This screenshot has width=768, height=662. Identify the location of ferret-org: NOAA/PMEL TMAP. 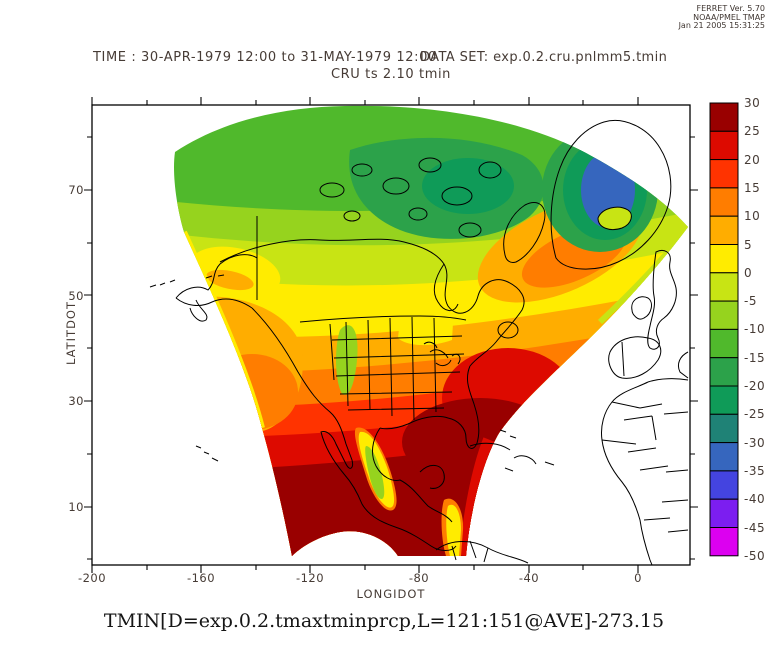
(729, 17).